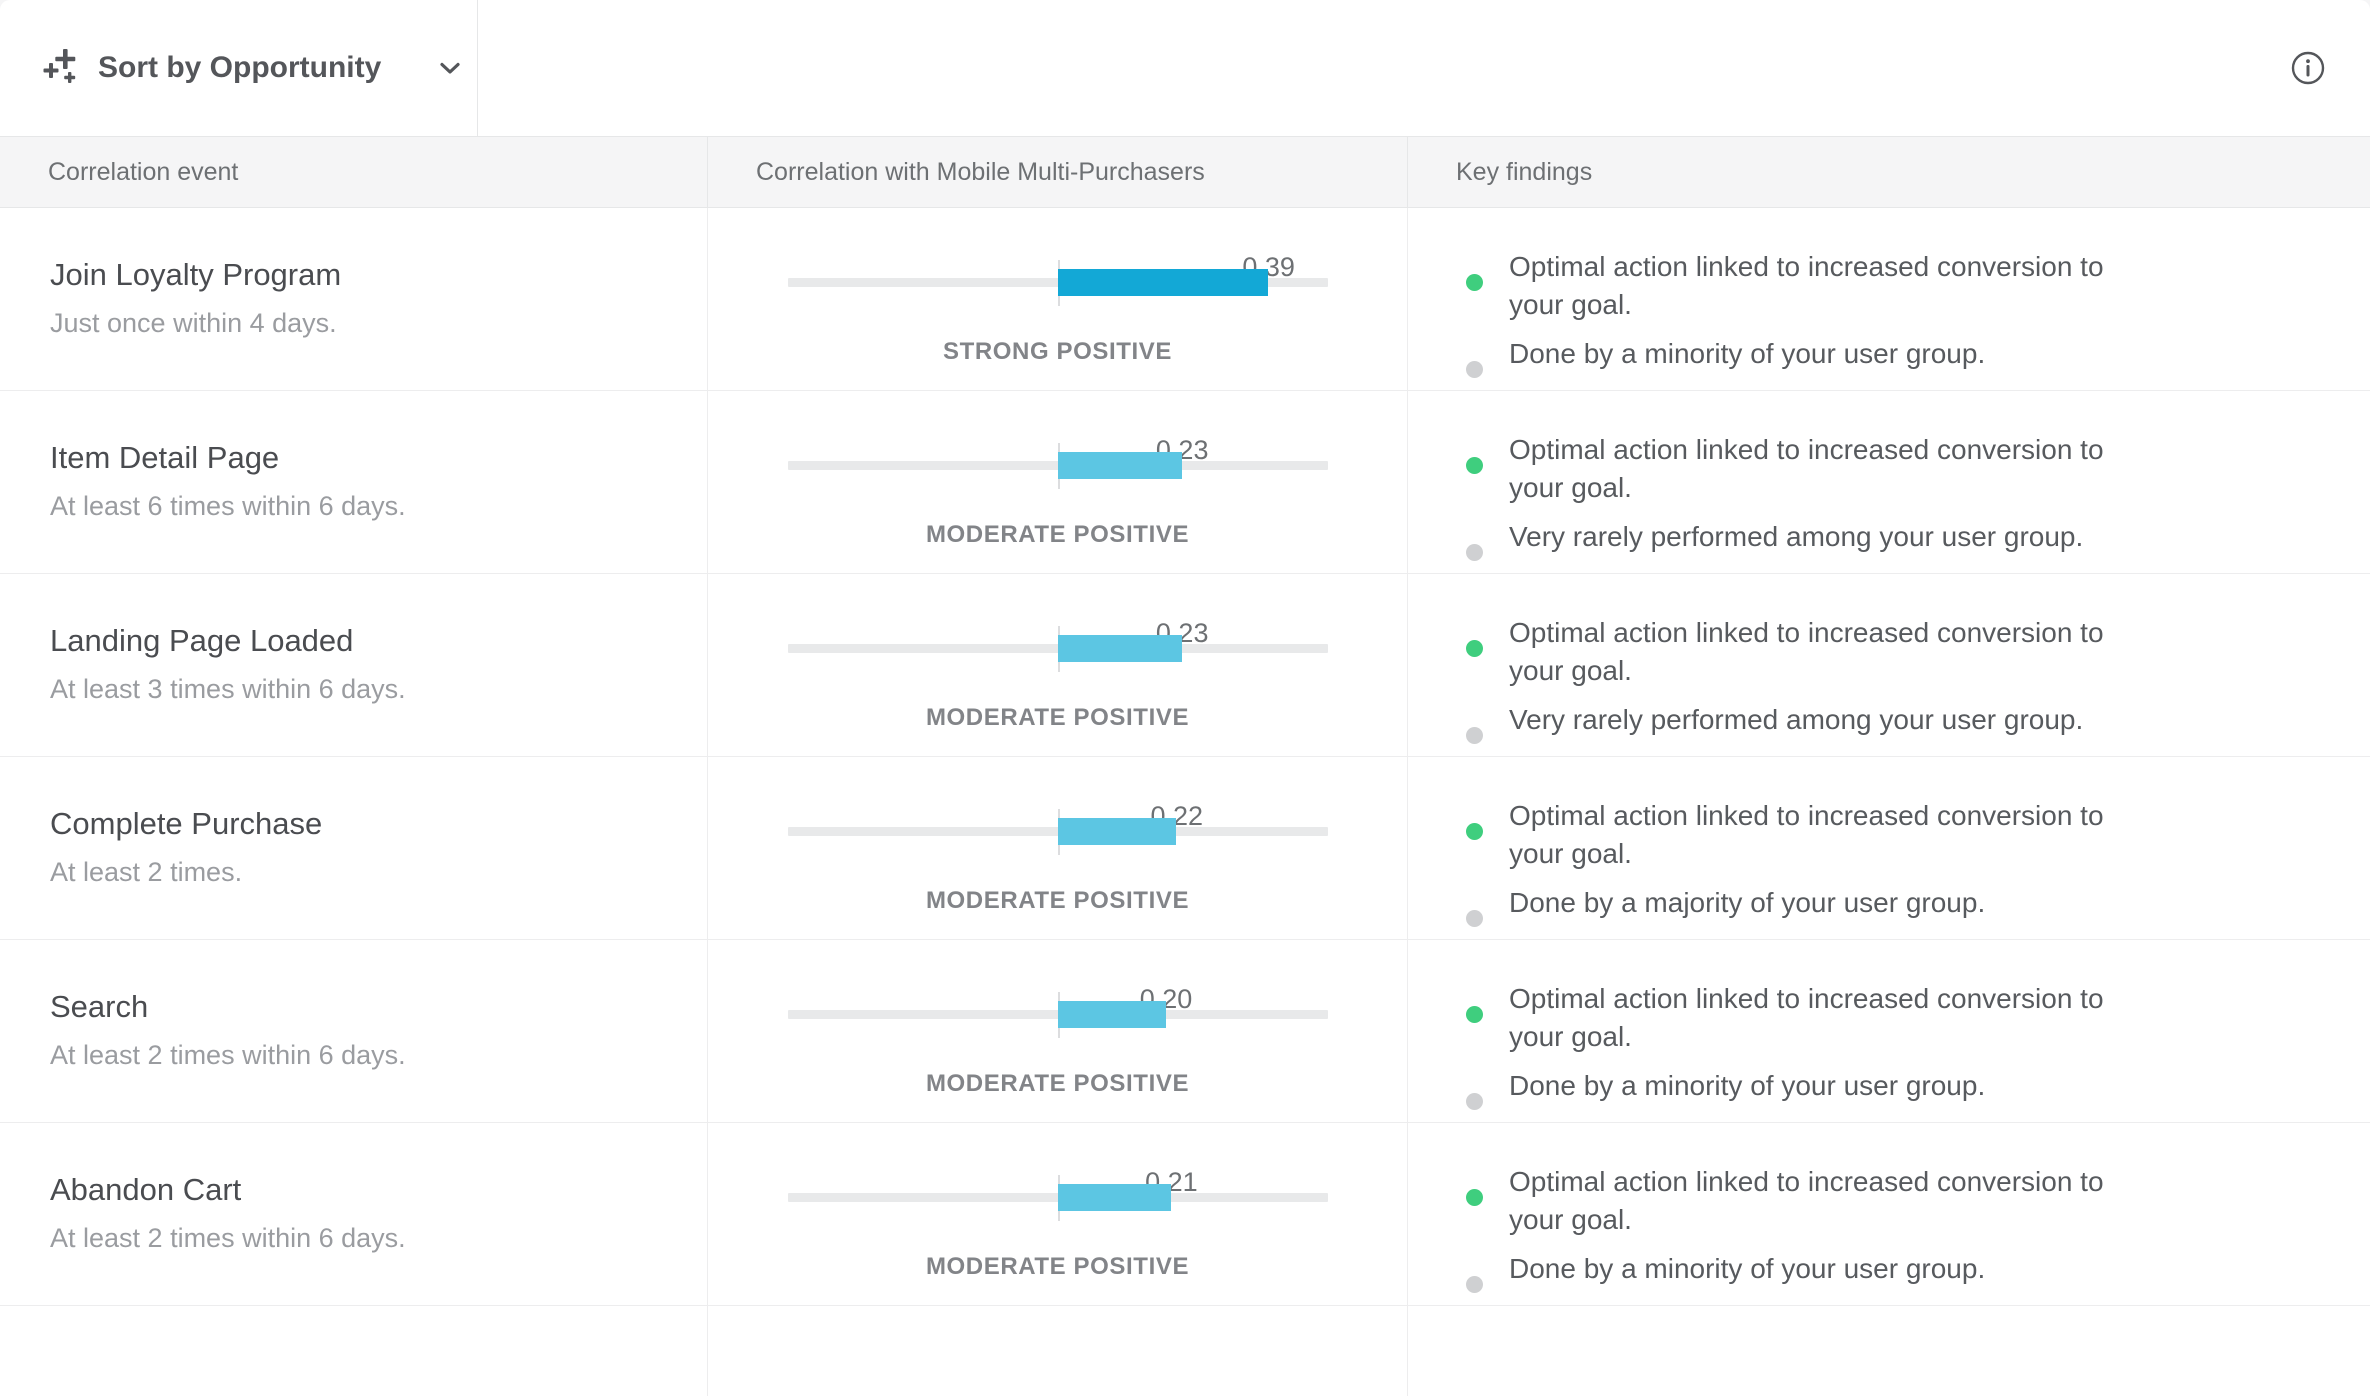  What do you see at coordinates (202, 641) in the screenshot?
I see `event-name: Landing Page Loaded` at bounding box center [202, 641].